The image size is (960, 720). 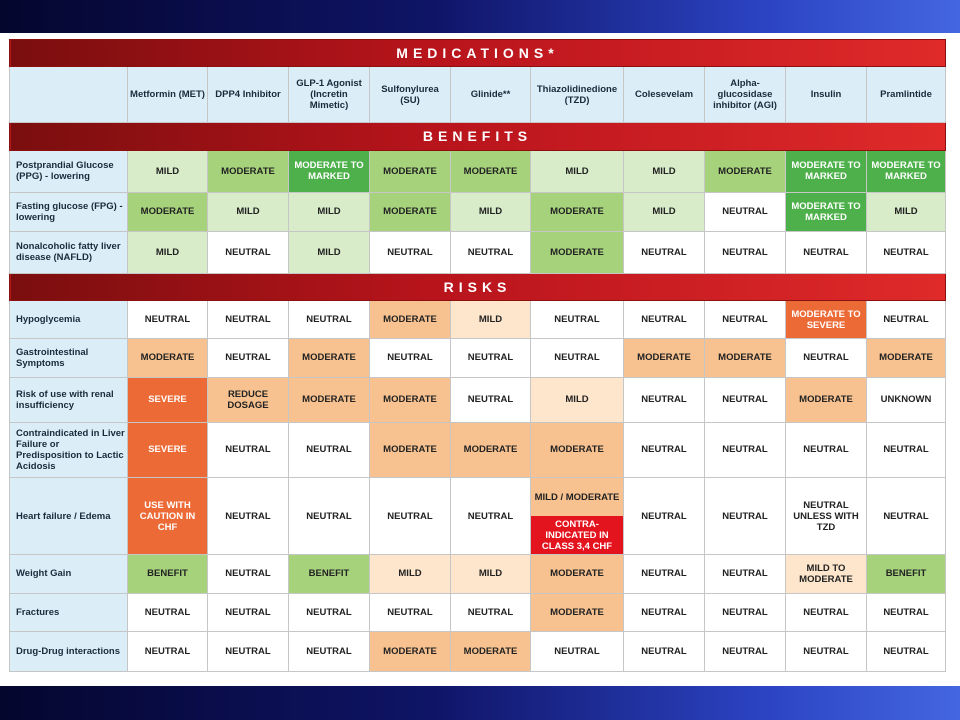 What do you see at coordinates (477, 287) in the screenshot?
I see `risks-header: RISKS` at bounding box center [477, 287].